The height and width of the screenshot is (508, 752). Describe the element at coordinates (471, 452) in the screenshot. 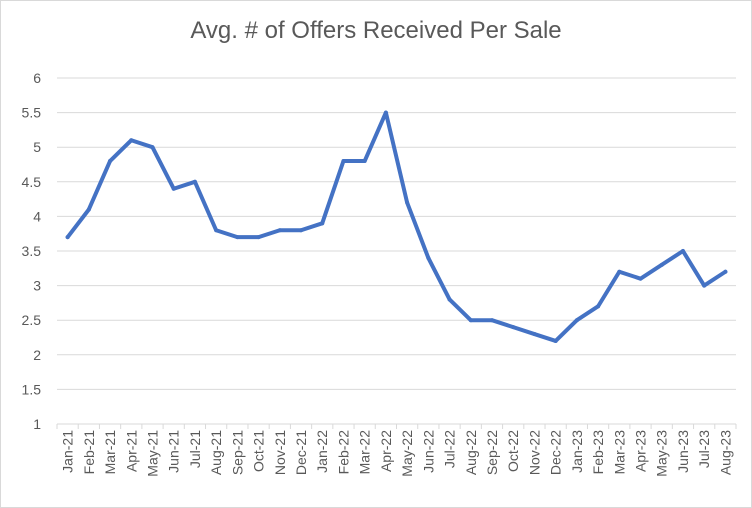

I see `x-tick-label: Aug-22` at that location.